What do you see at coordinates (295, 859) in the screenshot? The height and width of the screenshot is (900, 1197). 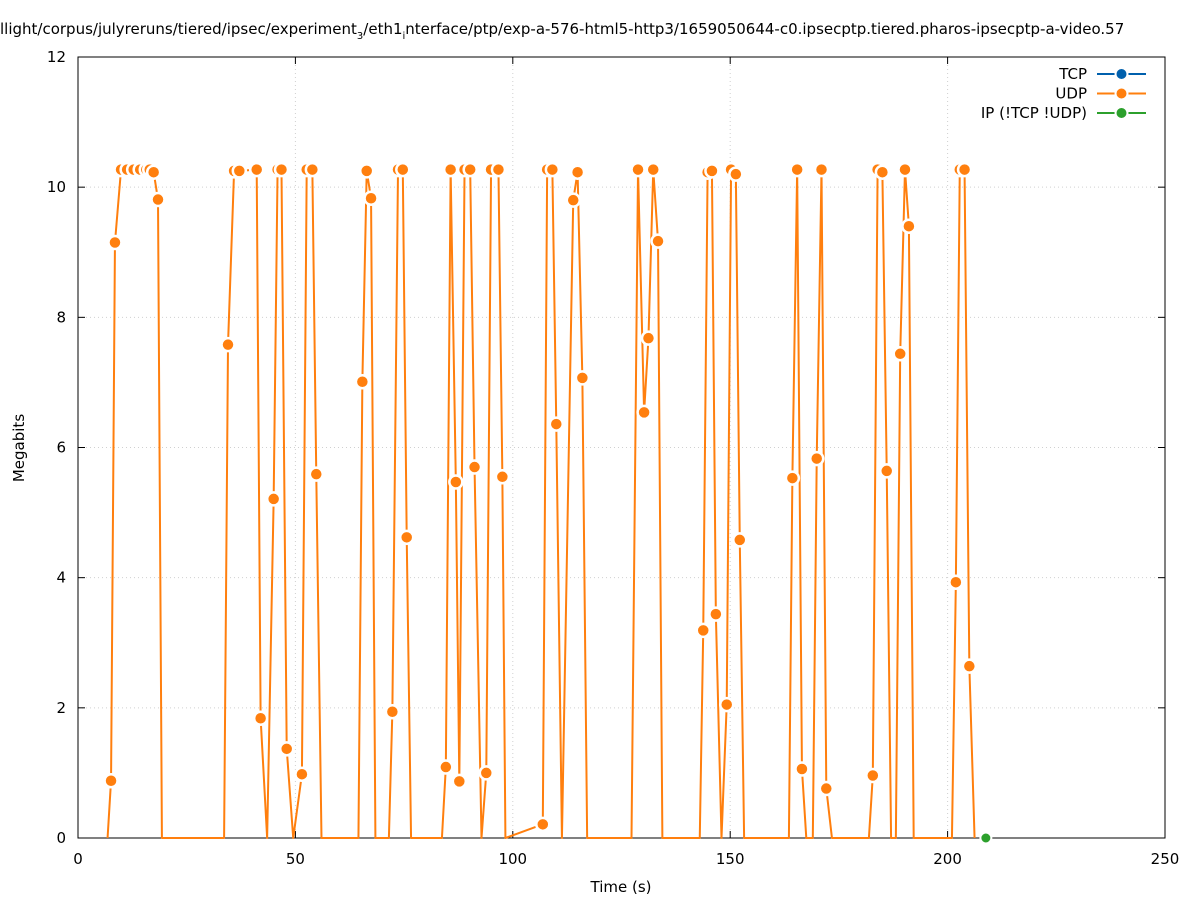 I see `x-tick-label: 50` at bounding box center [295, 859].